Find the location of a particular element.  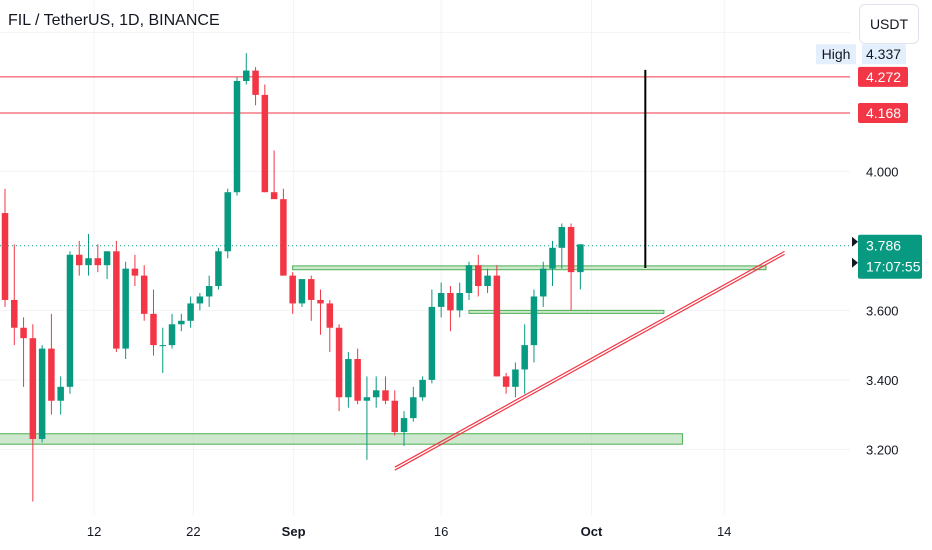

time-tick-label: 16 is located at coordinates (441, 531).